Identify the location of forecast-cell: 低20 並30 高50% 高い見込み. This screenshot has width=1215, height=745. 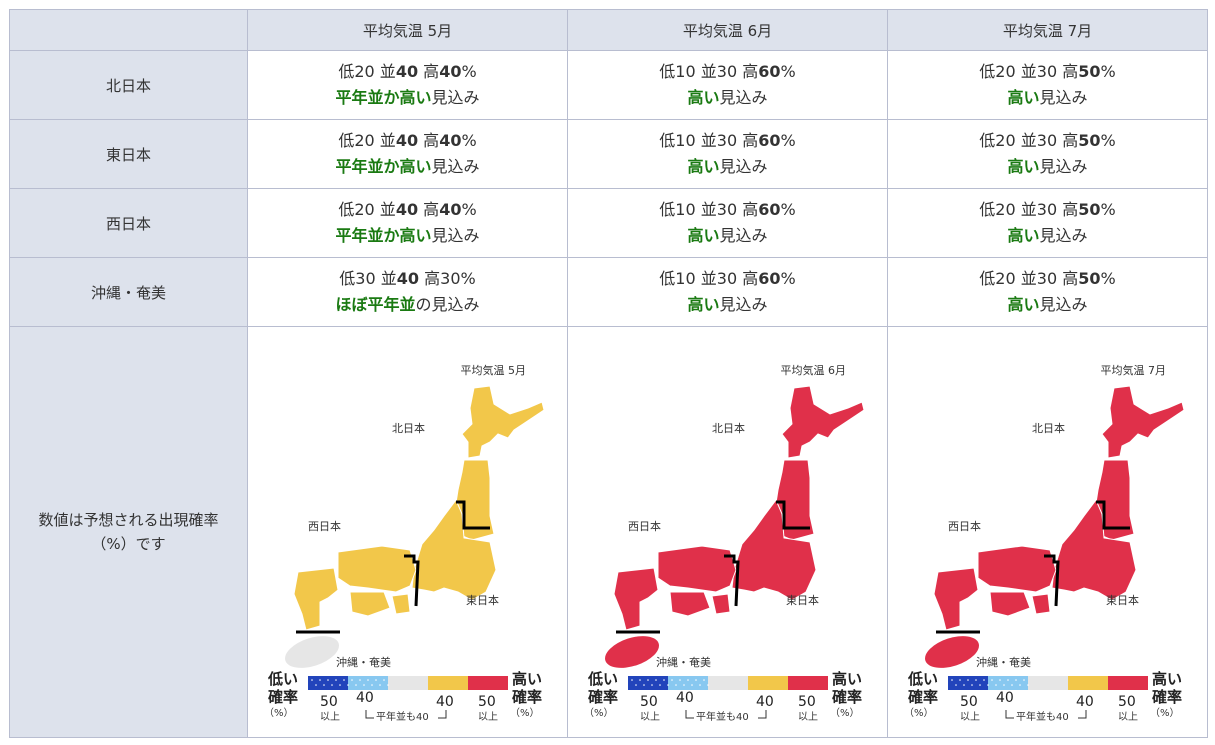
(1047, 292).